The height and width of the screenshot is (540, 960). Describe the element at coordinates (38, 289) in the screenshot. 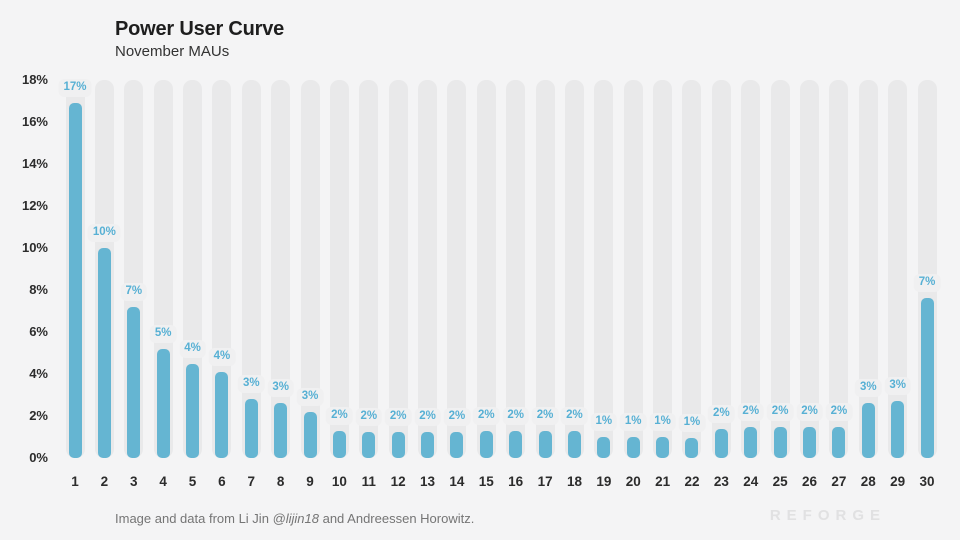

I see `y-axis-tick-label: 8%` at that location.